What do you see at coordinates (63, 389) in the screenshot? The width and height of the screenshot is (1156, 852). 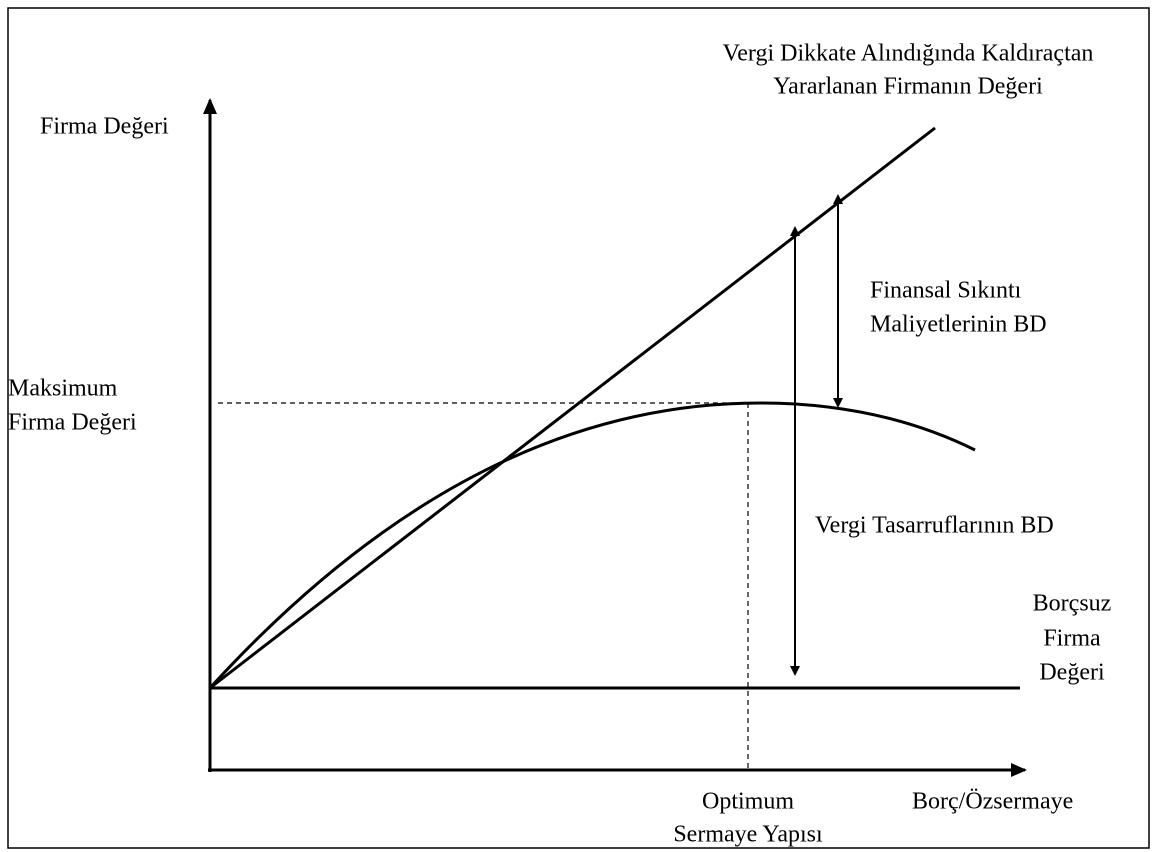 I see `label: Maksimum` at bounding box center [63, 389].